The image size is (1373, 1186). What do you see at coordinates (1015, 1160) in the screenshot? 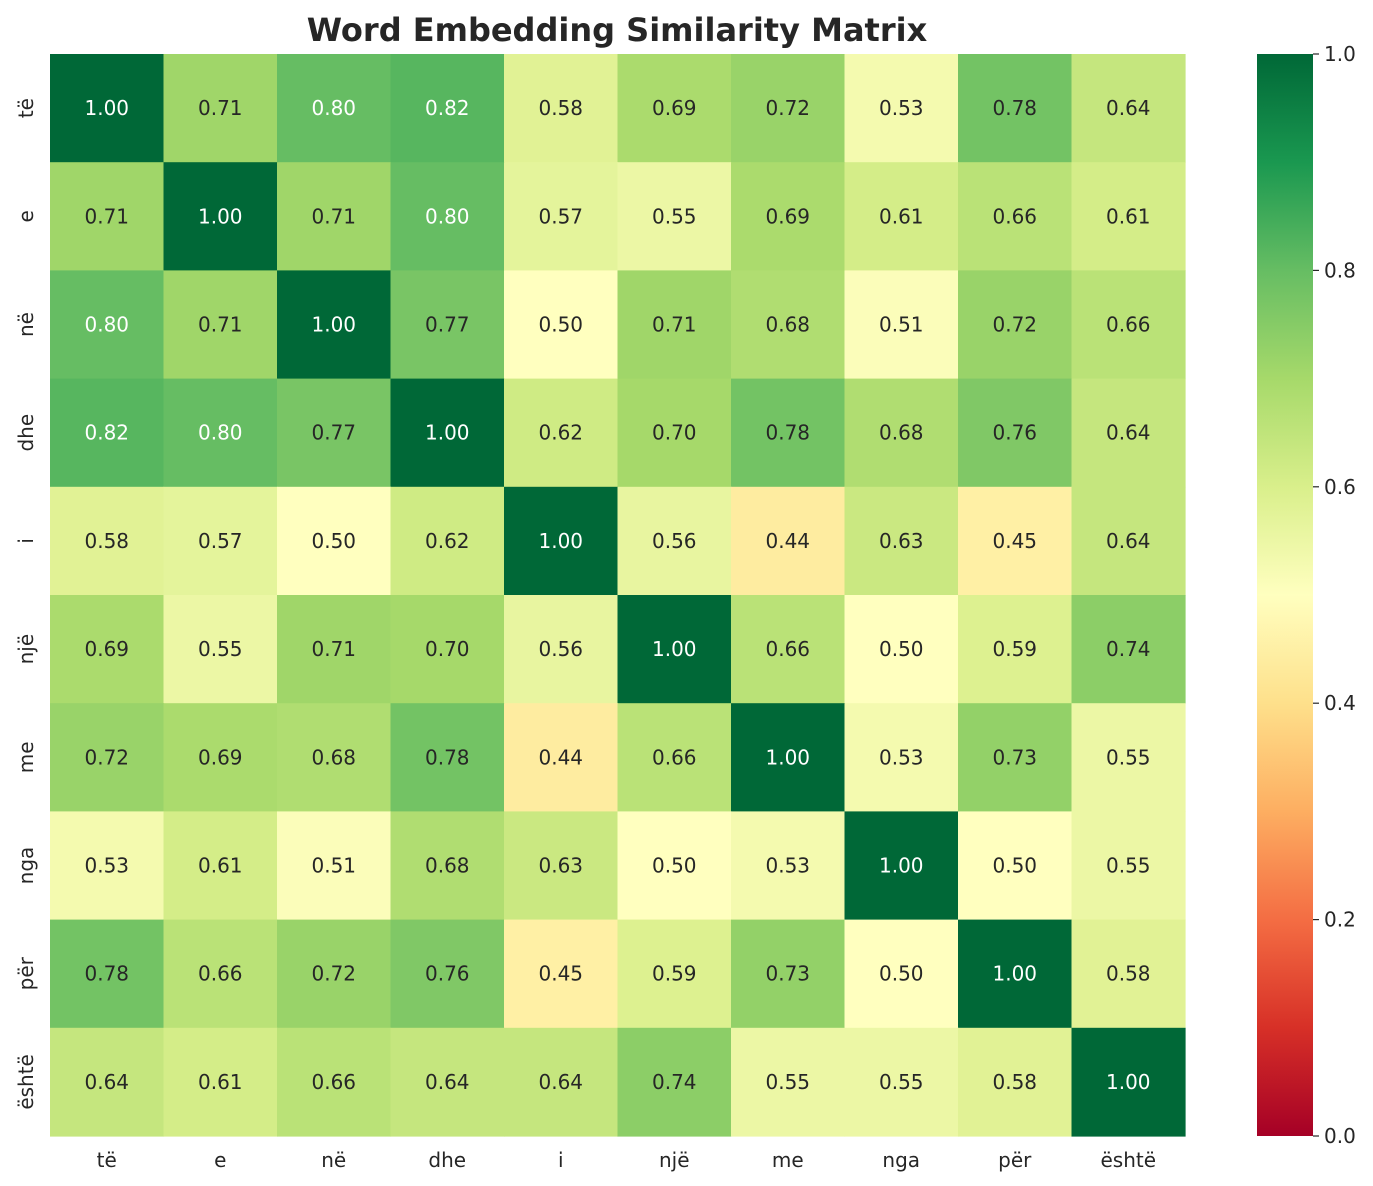
I see `x-tick-label: për` at bounding box center [1015, 1160].